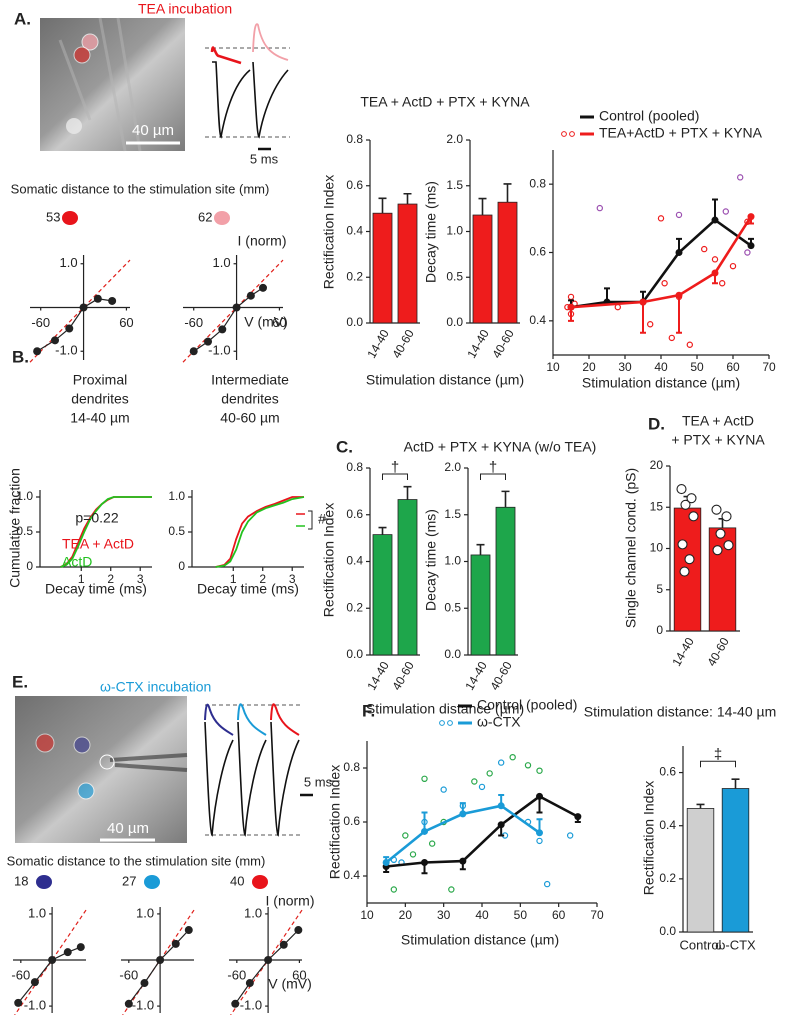 The image size is (800, 1015). Describe the element at coordinates (21, 880) in the screenshot. I see `distance-label: 18` at that location.